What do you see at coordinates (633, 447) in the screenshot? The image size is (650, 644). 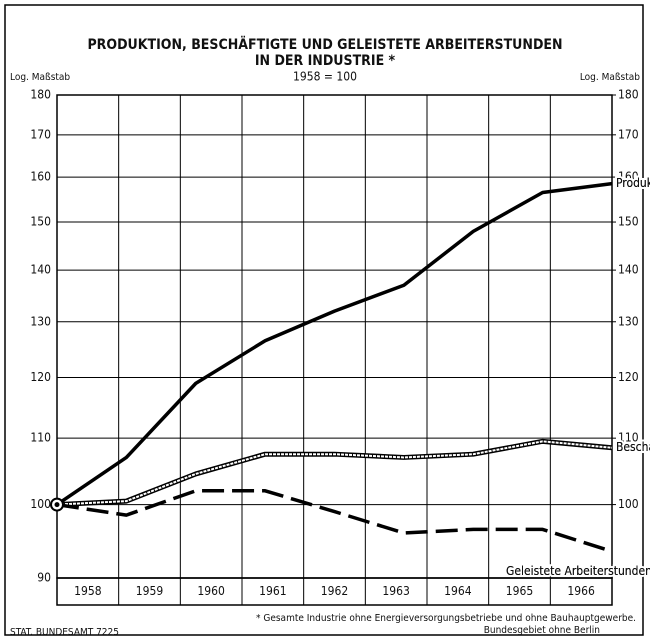 I see `series-label: Beschäftigte` at bounding box center [633, 447].